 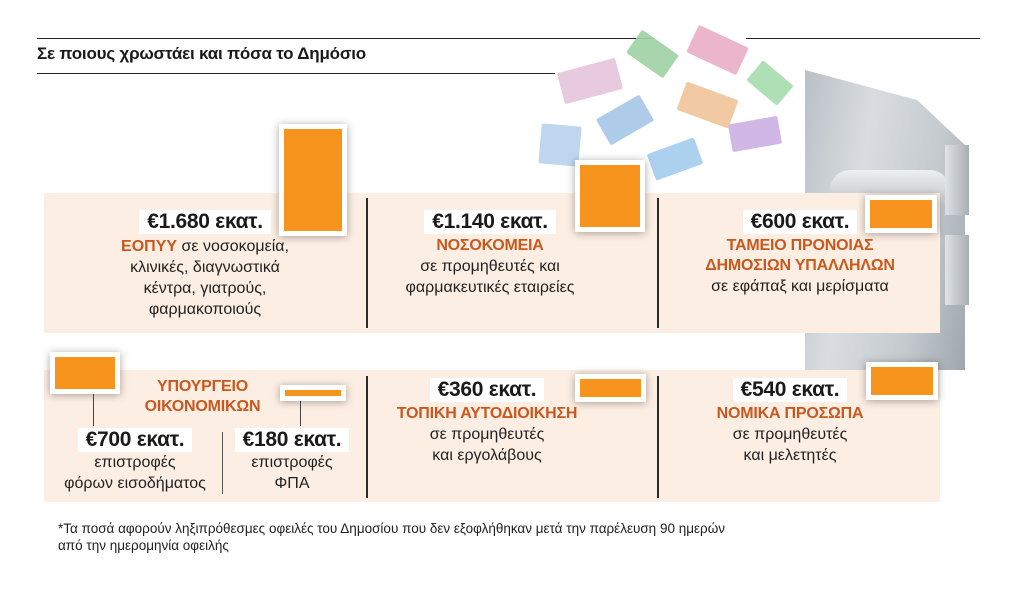 I want to click on card-income-tax-refunds: €700 εκατ. επιστροφές φόρων εισοδήματος, so click(x=135, y=461).